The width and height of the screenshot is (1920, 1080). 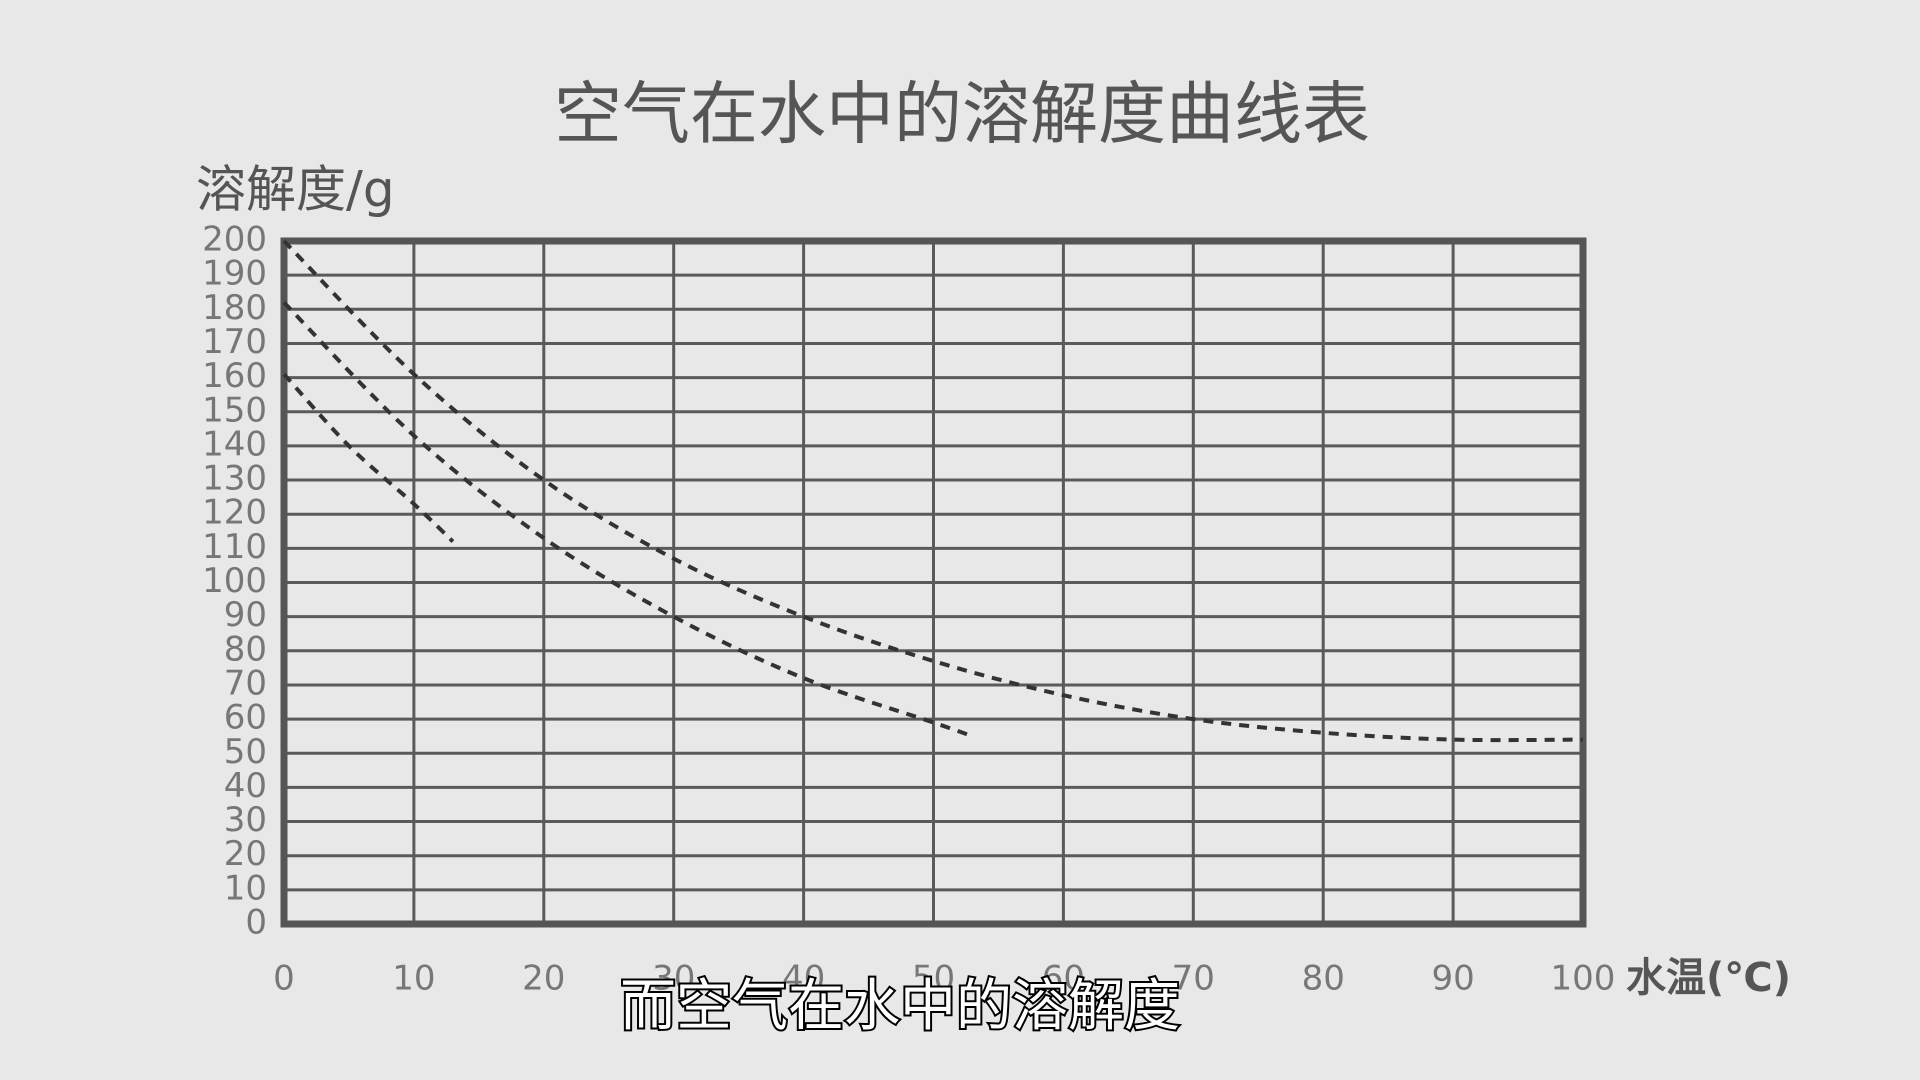 What do you see at coordinates (1583, 979) in the screenshot?
I see `x-tick-label: 100` at bounding box center [1583, 979].